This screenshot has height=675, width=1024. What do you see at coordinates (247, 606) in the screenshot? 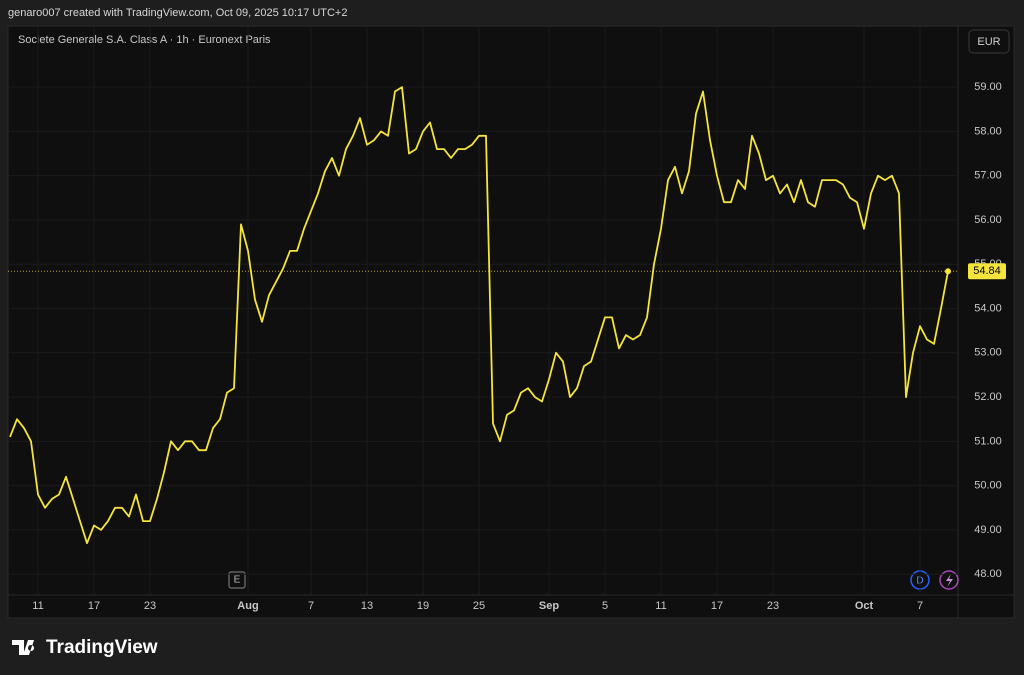
I see `x-tick-label: Aug` at bounding box center [247, 606].